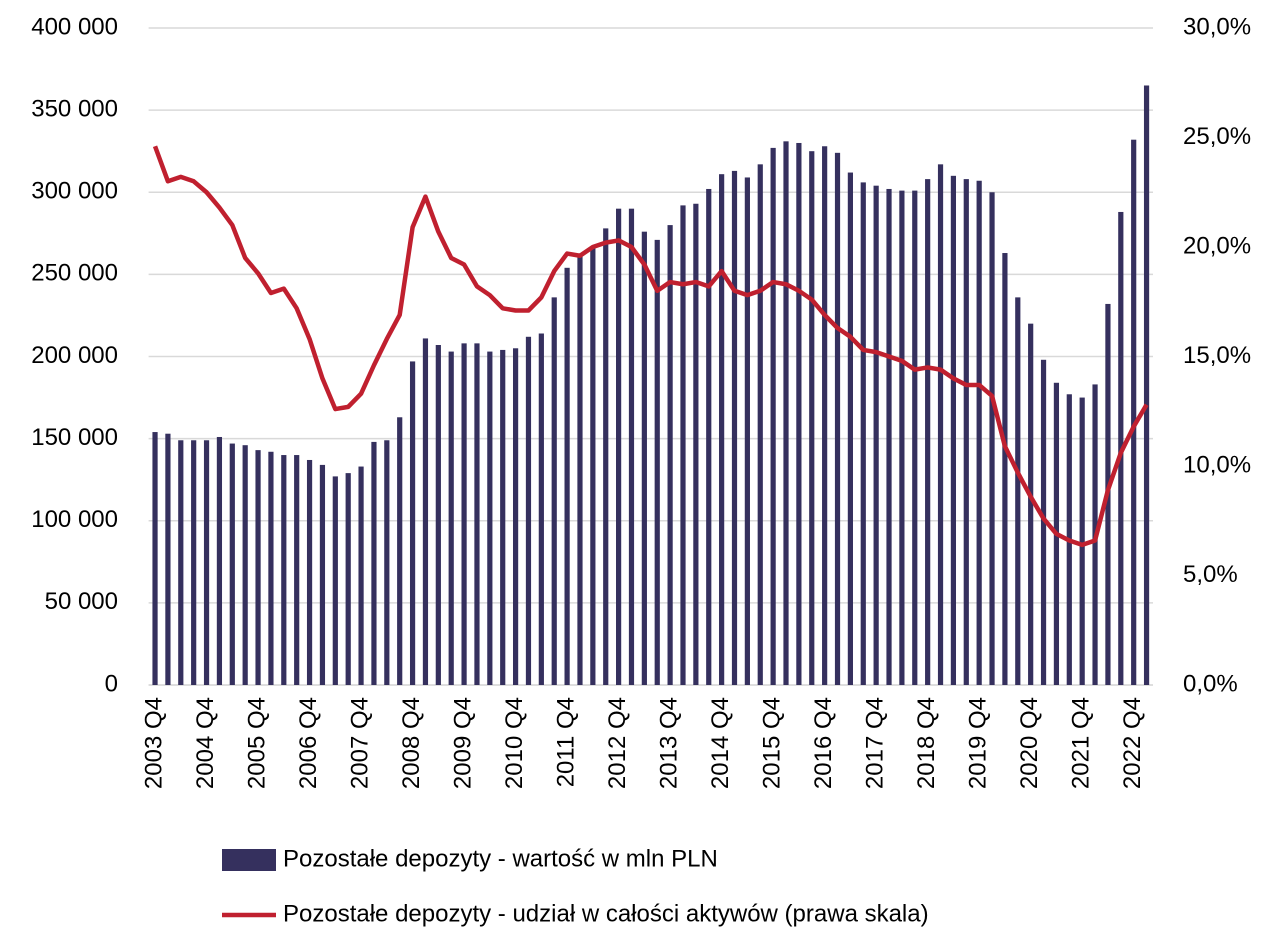 This screenshot has height=929, width=1266. What do you see at coordinates (74, 355) in the screenshot?
I see `y-tick-label: 200 000` at bounding box center [74, 355].